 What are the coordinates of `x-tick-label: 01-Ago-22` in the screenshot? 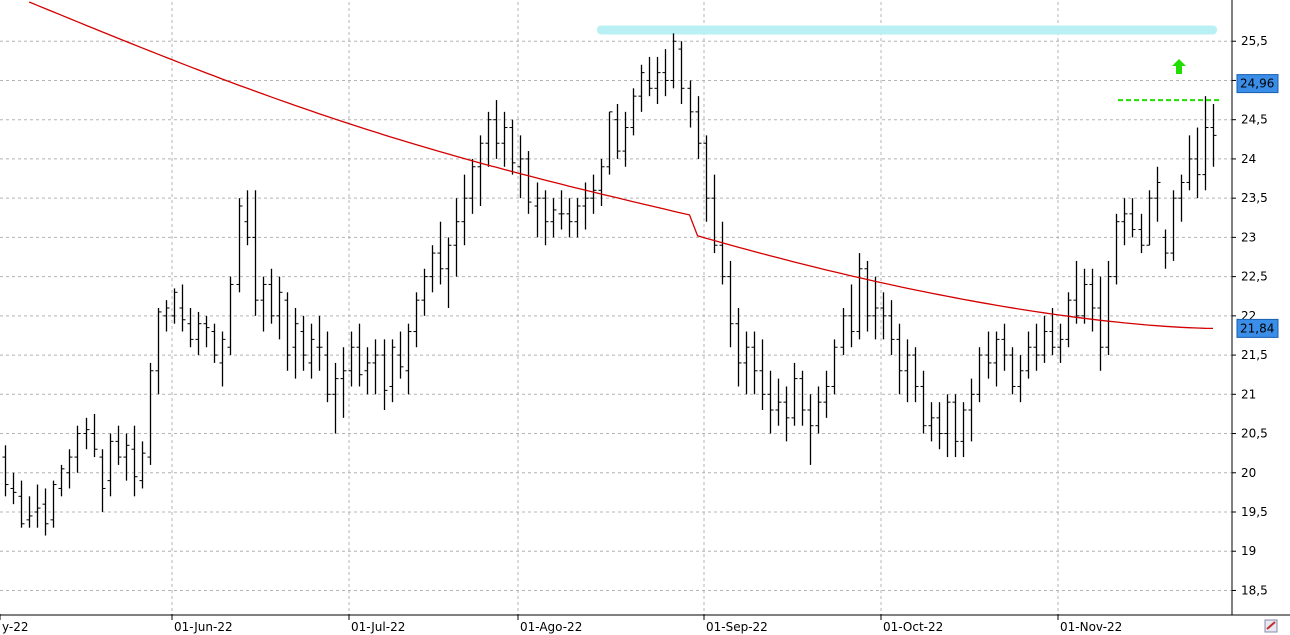 It's located at (551, 627).